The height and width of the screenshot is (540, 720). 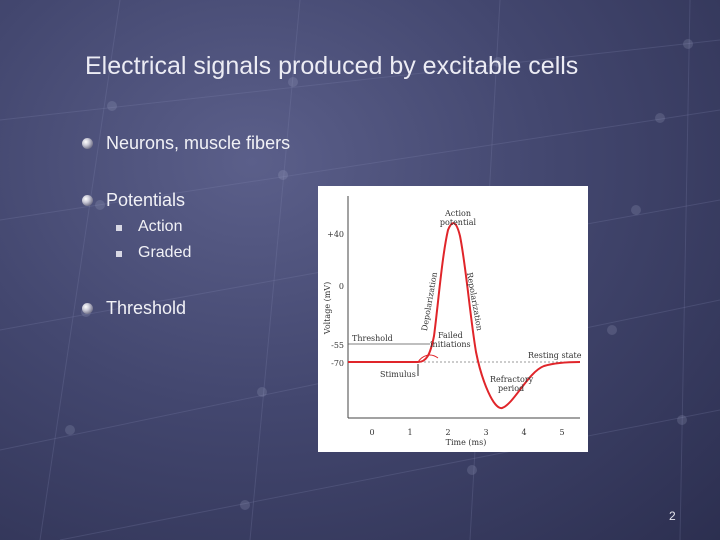 I want to click on annotation-failed: Failed, so click(x=450, y=335).